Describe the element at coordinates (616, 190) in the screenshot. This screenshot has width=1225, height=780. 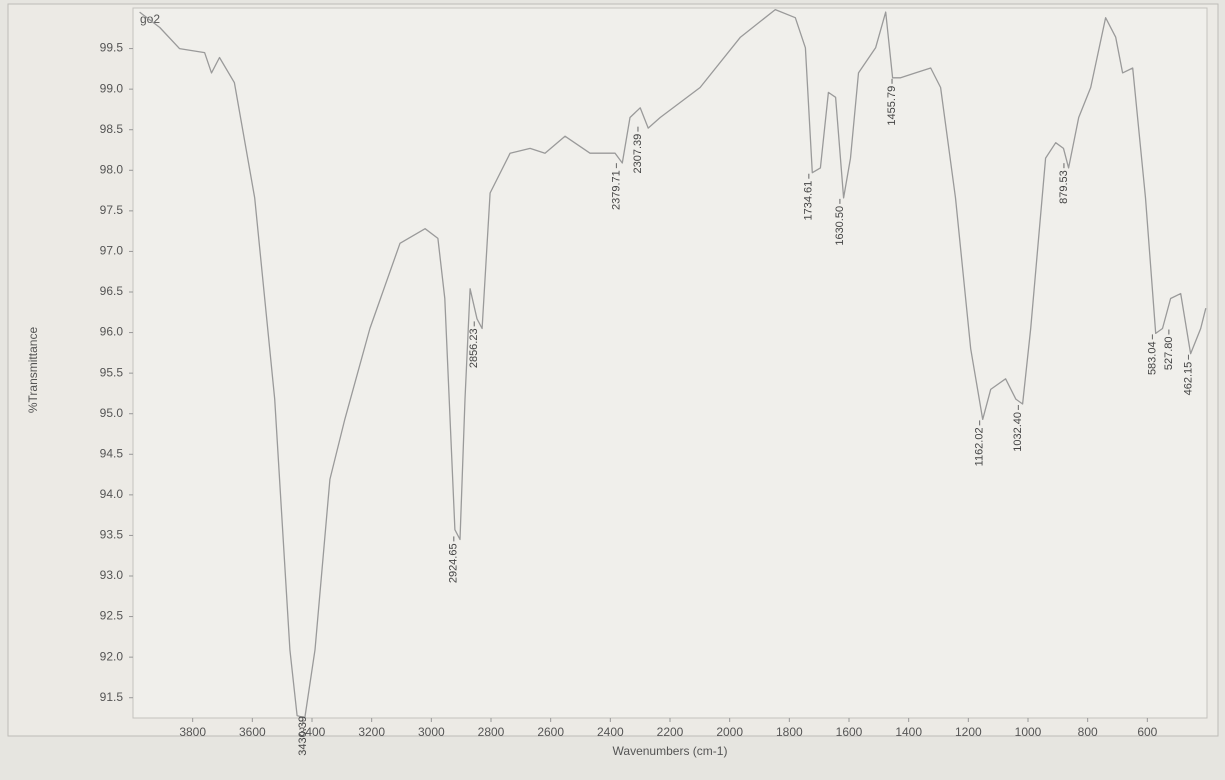
I see `peak-label: 2379.71` at that location.